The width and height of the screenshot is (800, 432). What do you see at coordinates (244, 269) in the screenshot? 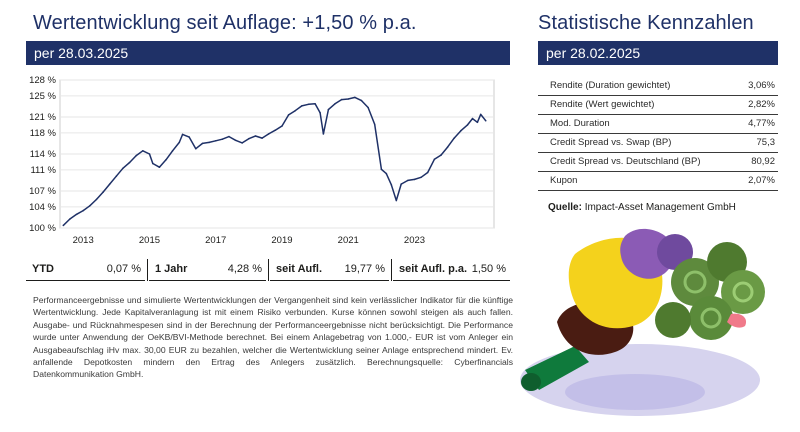
I see `perf-value: 4,28 %` at bounding box center [244, 269].